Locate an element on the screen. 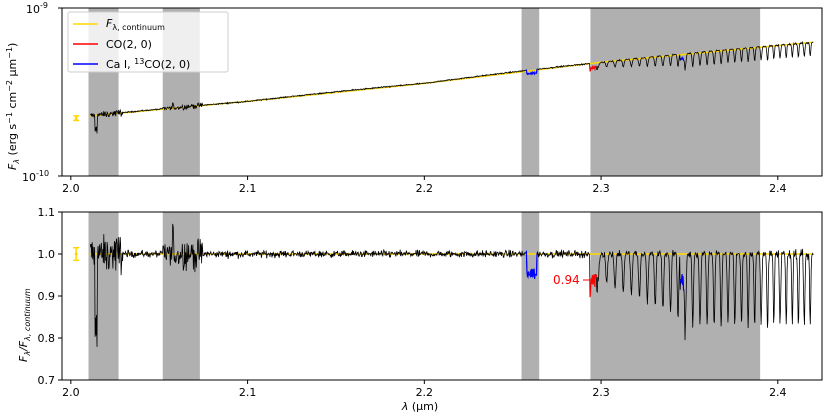 The width and height of the screenshot is (830, 415). top-ca-i-segment is located at coordinates (531, 72).